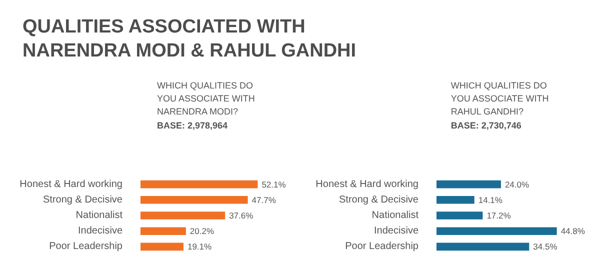 Image resolution: width=600 pixels, height=278 pixels. Describe the element at coordinates (545, 247) in the screenshot. I see `data-label: 34.5%` at that location.